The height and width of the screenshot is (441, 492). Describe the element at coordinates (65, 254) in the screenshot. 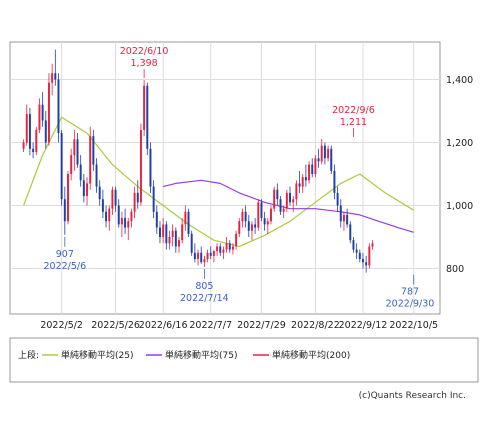

I see `annotation-value-1: 907` at that location.